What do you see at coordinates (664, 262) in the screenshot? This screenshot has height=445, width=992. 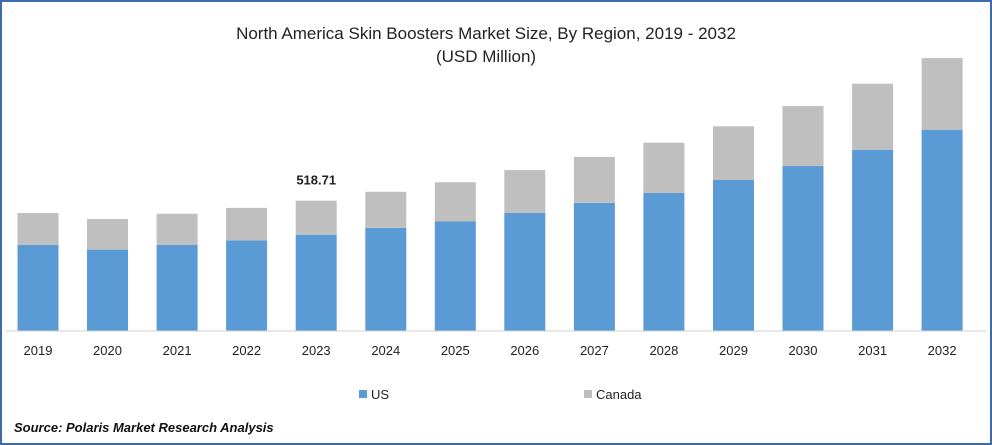 I see `bar-us-2028` at bounding box center [664, 262].